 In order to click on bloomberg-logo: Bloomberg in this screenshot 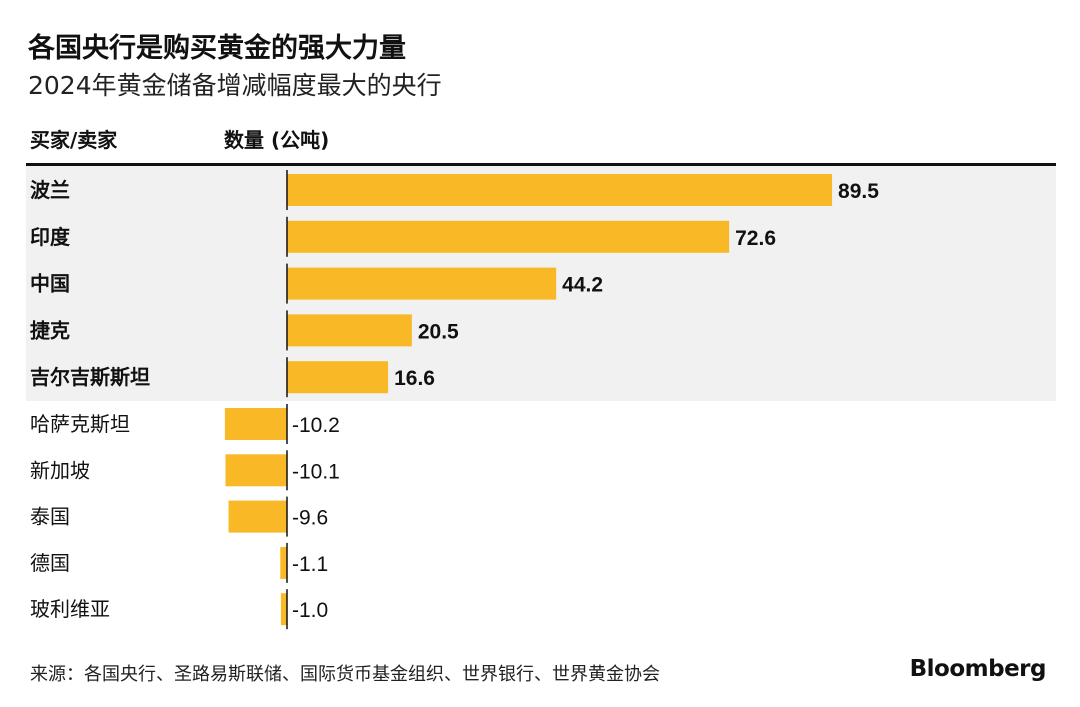, I will do `click(978, 669)`.